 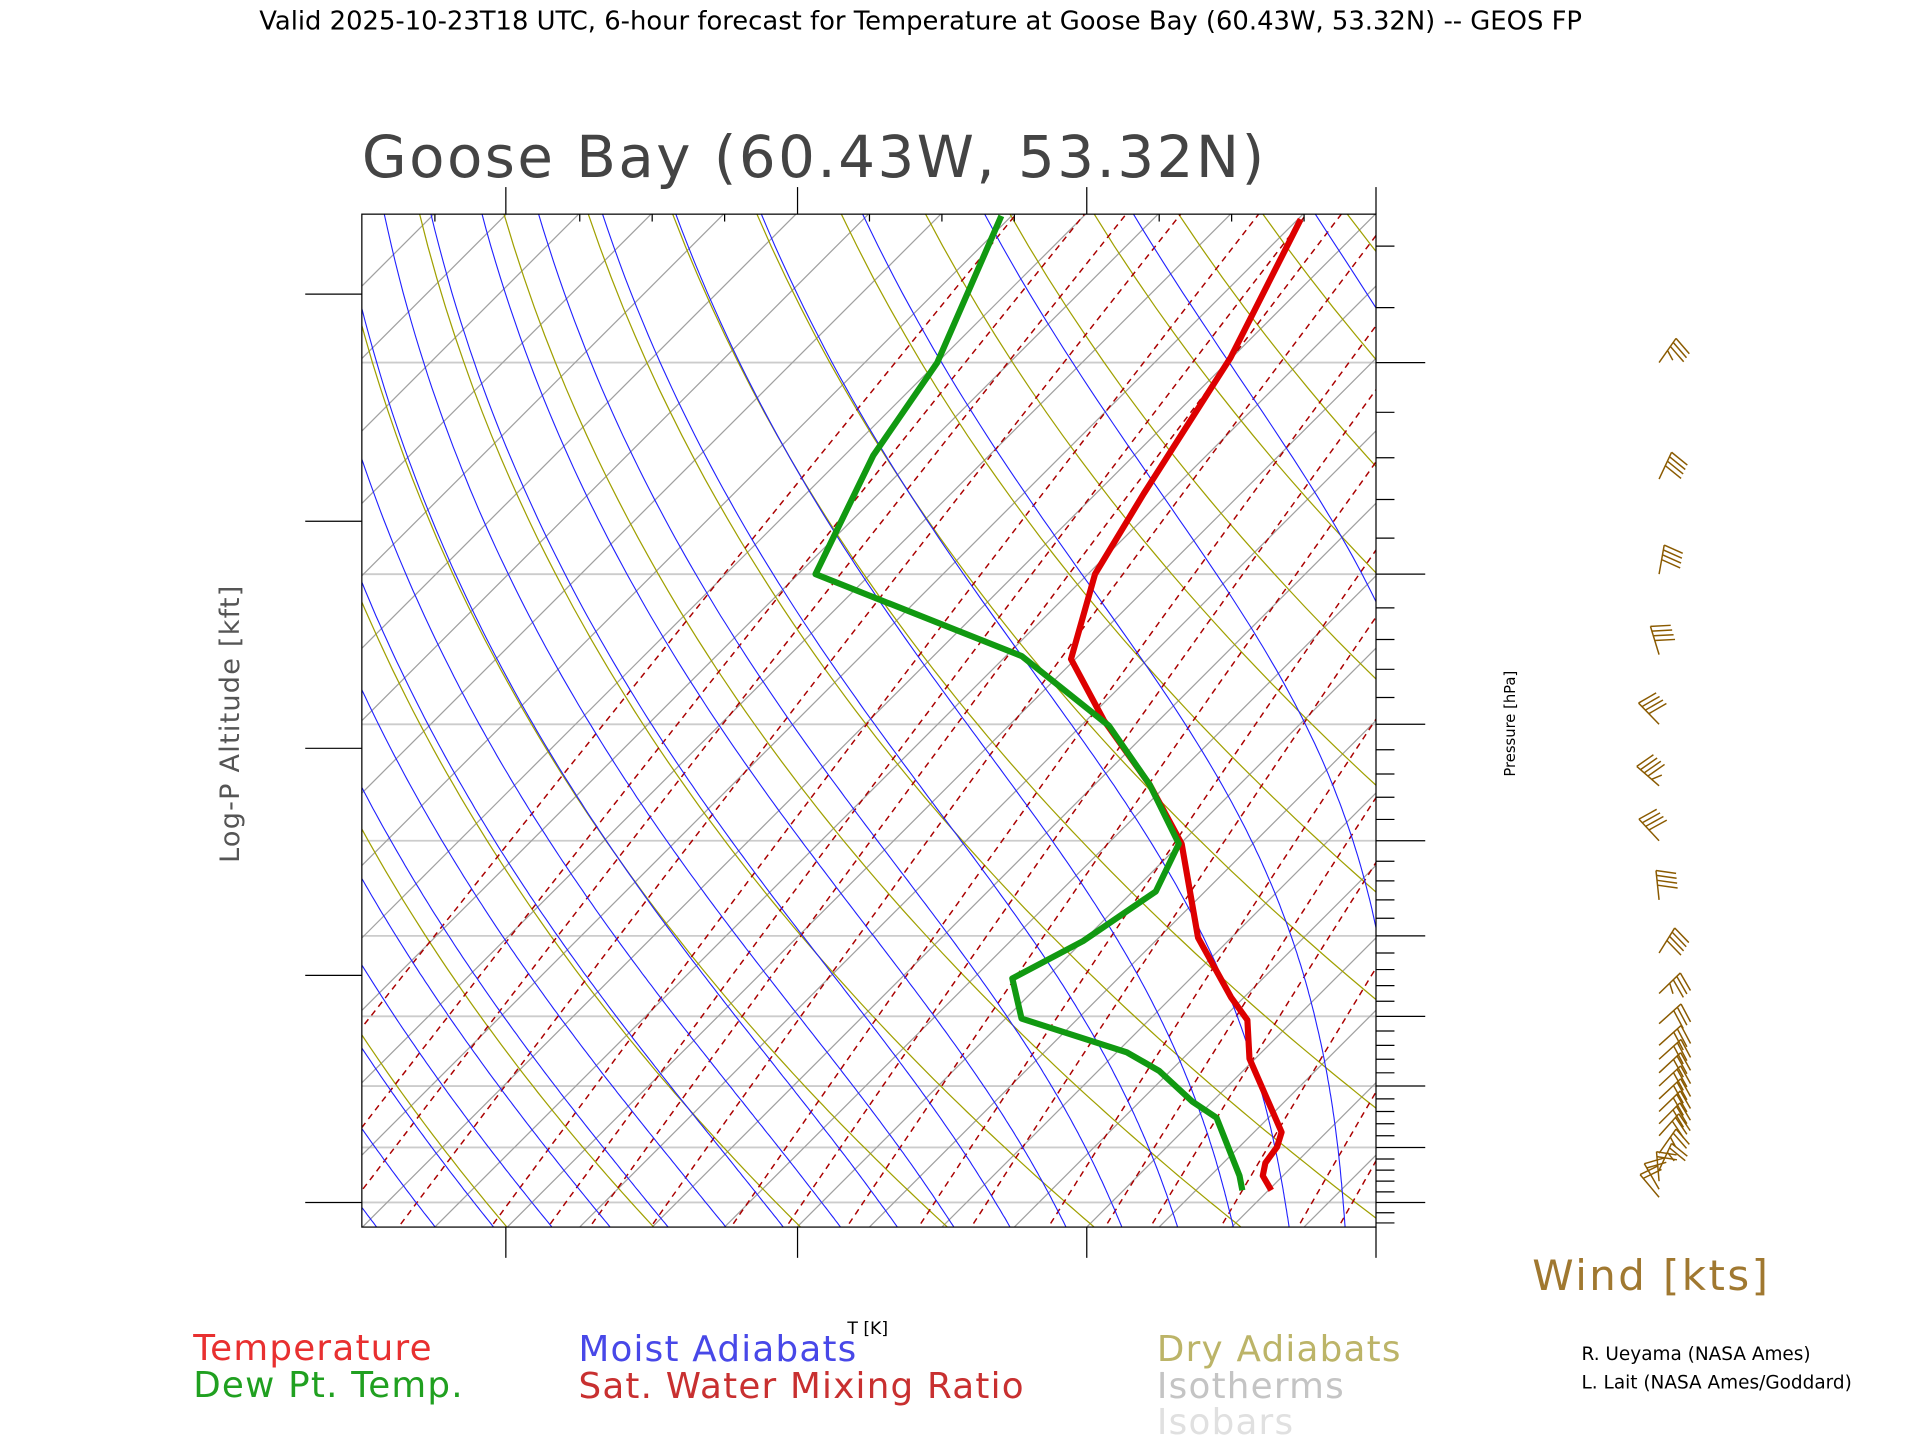 What do you see at coordinates (801, 1386) in the screenshot?
I see `legend-mixing: Sat. Water Mixing Ratio` at bounding box center [801, 1386].